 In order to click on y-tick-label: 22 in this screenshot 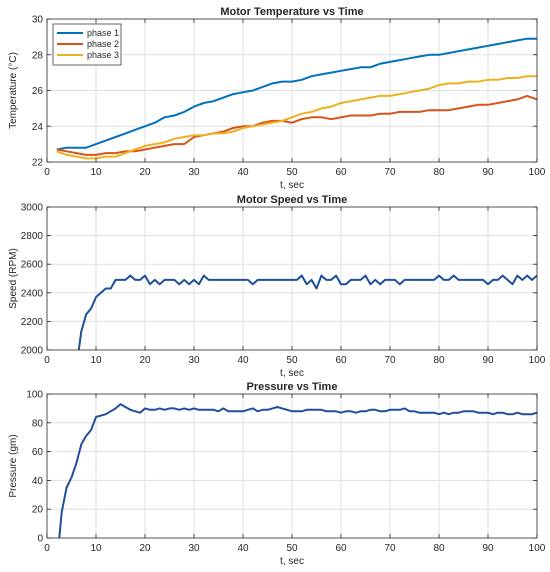, I will do `click(38, 163)`.